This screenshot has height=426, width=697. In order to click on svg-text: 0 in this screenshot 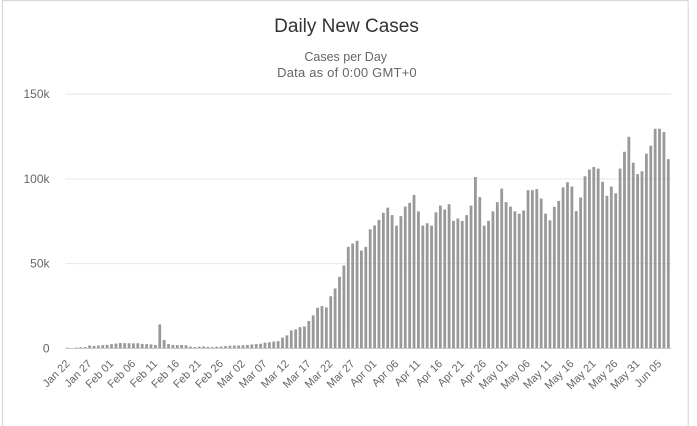, I will do `click(46, 349)`.